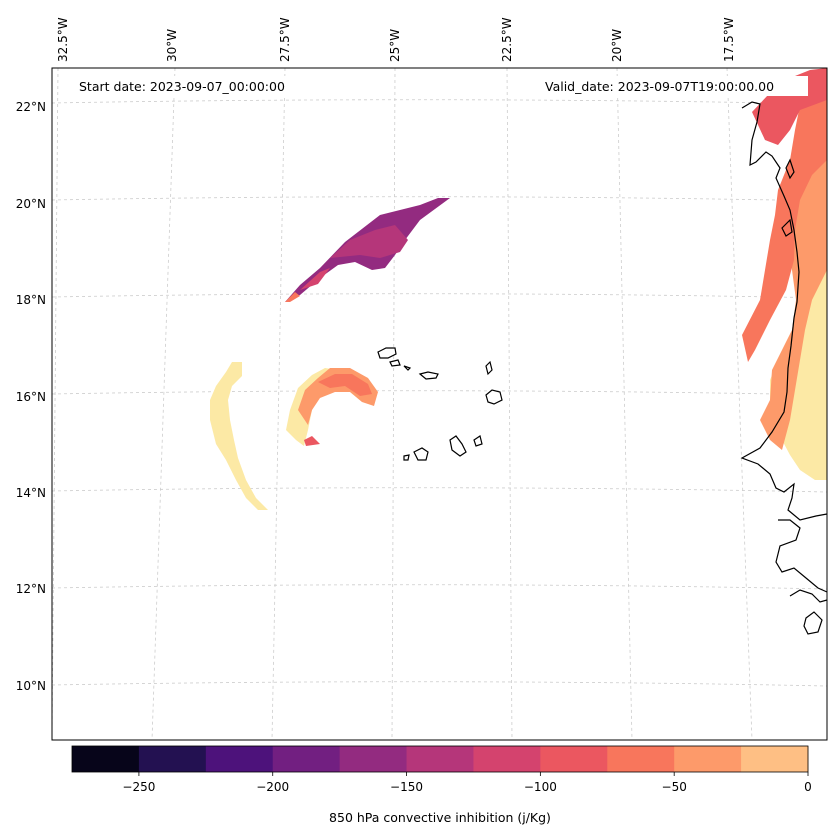 The height and width of the screenshot is (836, 837). Describe the element at coordinates (239, 436) in the screenshot. I see `cin-field-west-arc` at that location.